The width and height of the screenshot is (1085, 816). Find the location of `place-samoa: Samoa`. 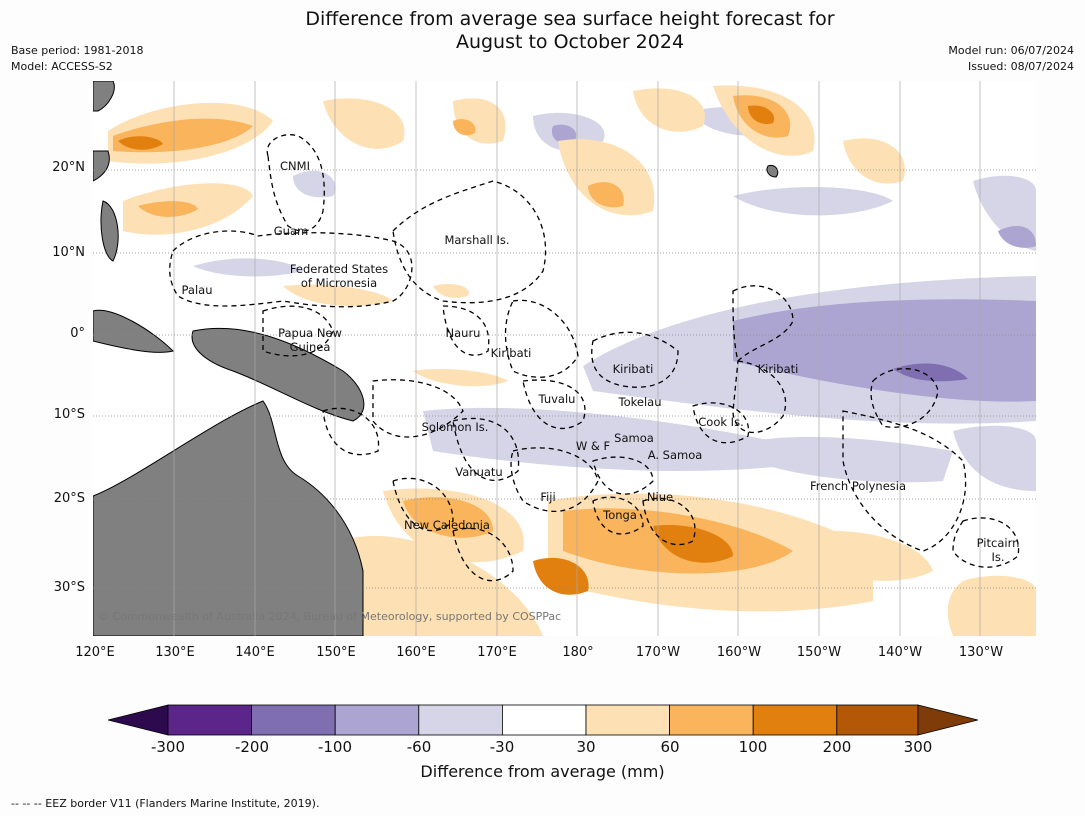

place-samoa: Samoa is located at coordinates (634, 438).